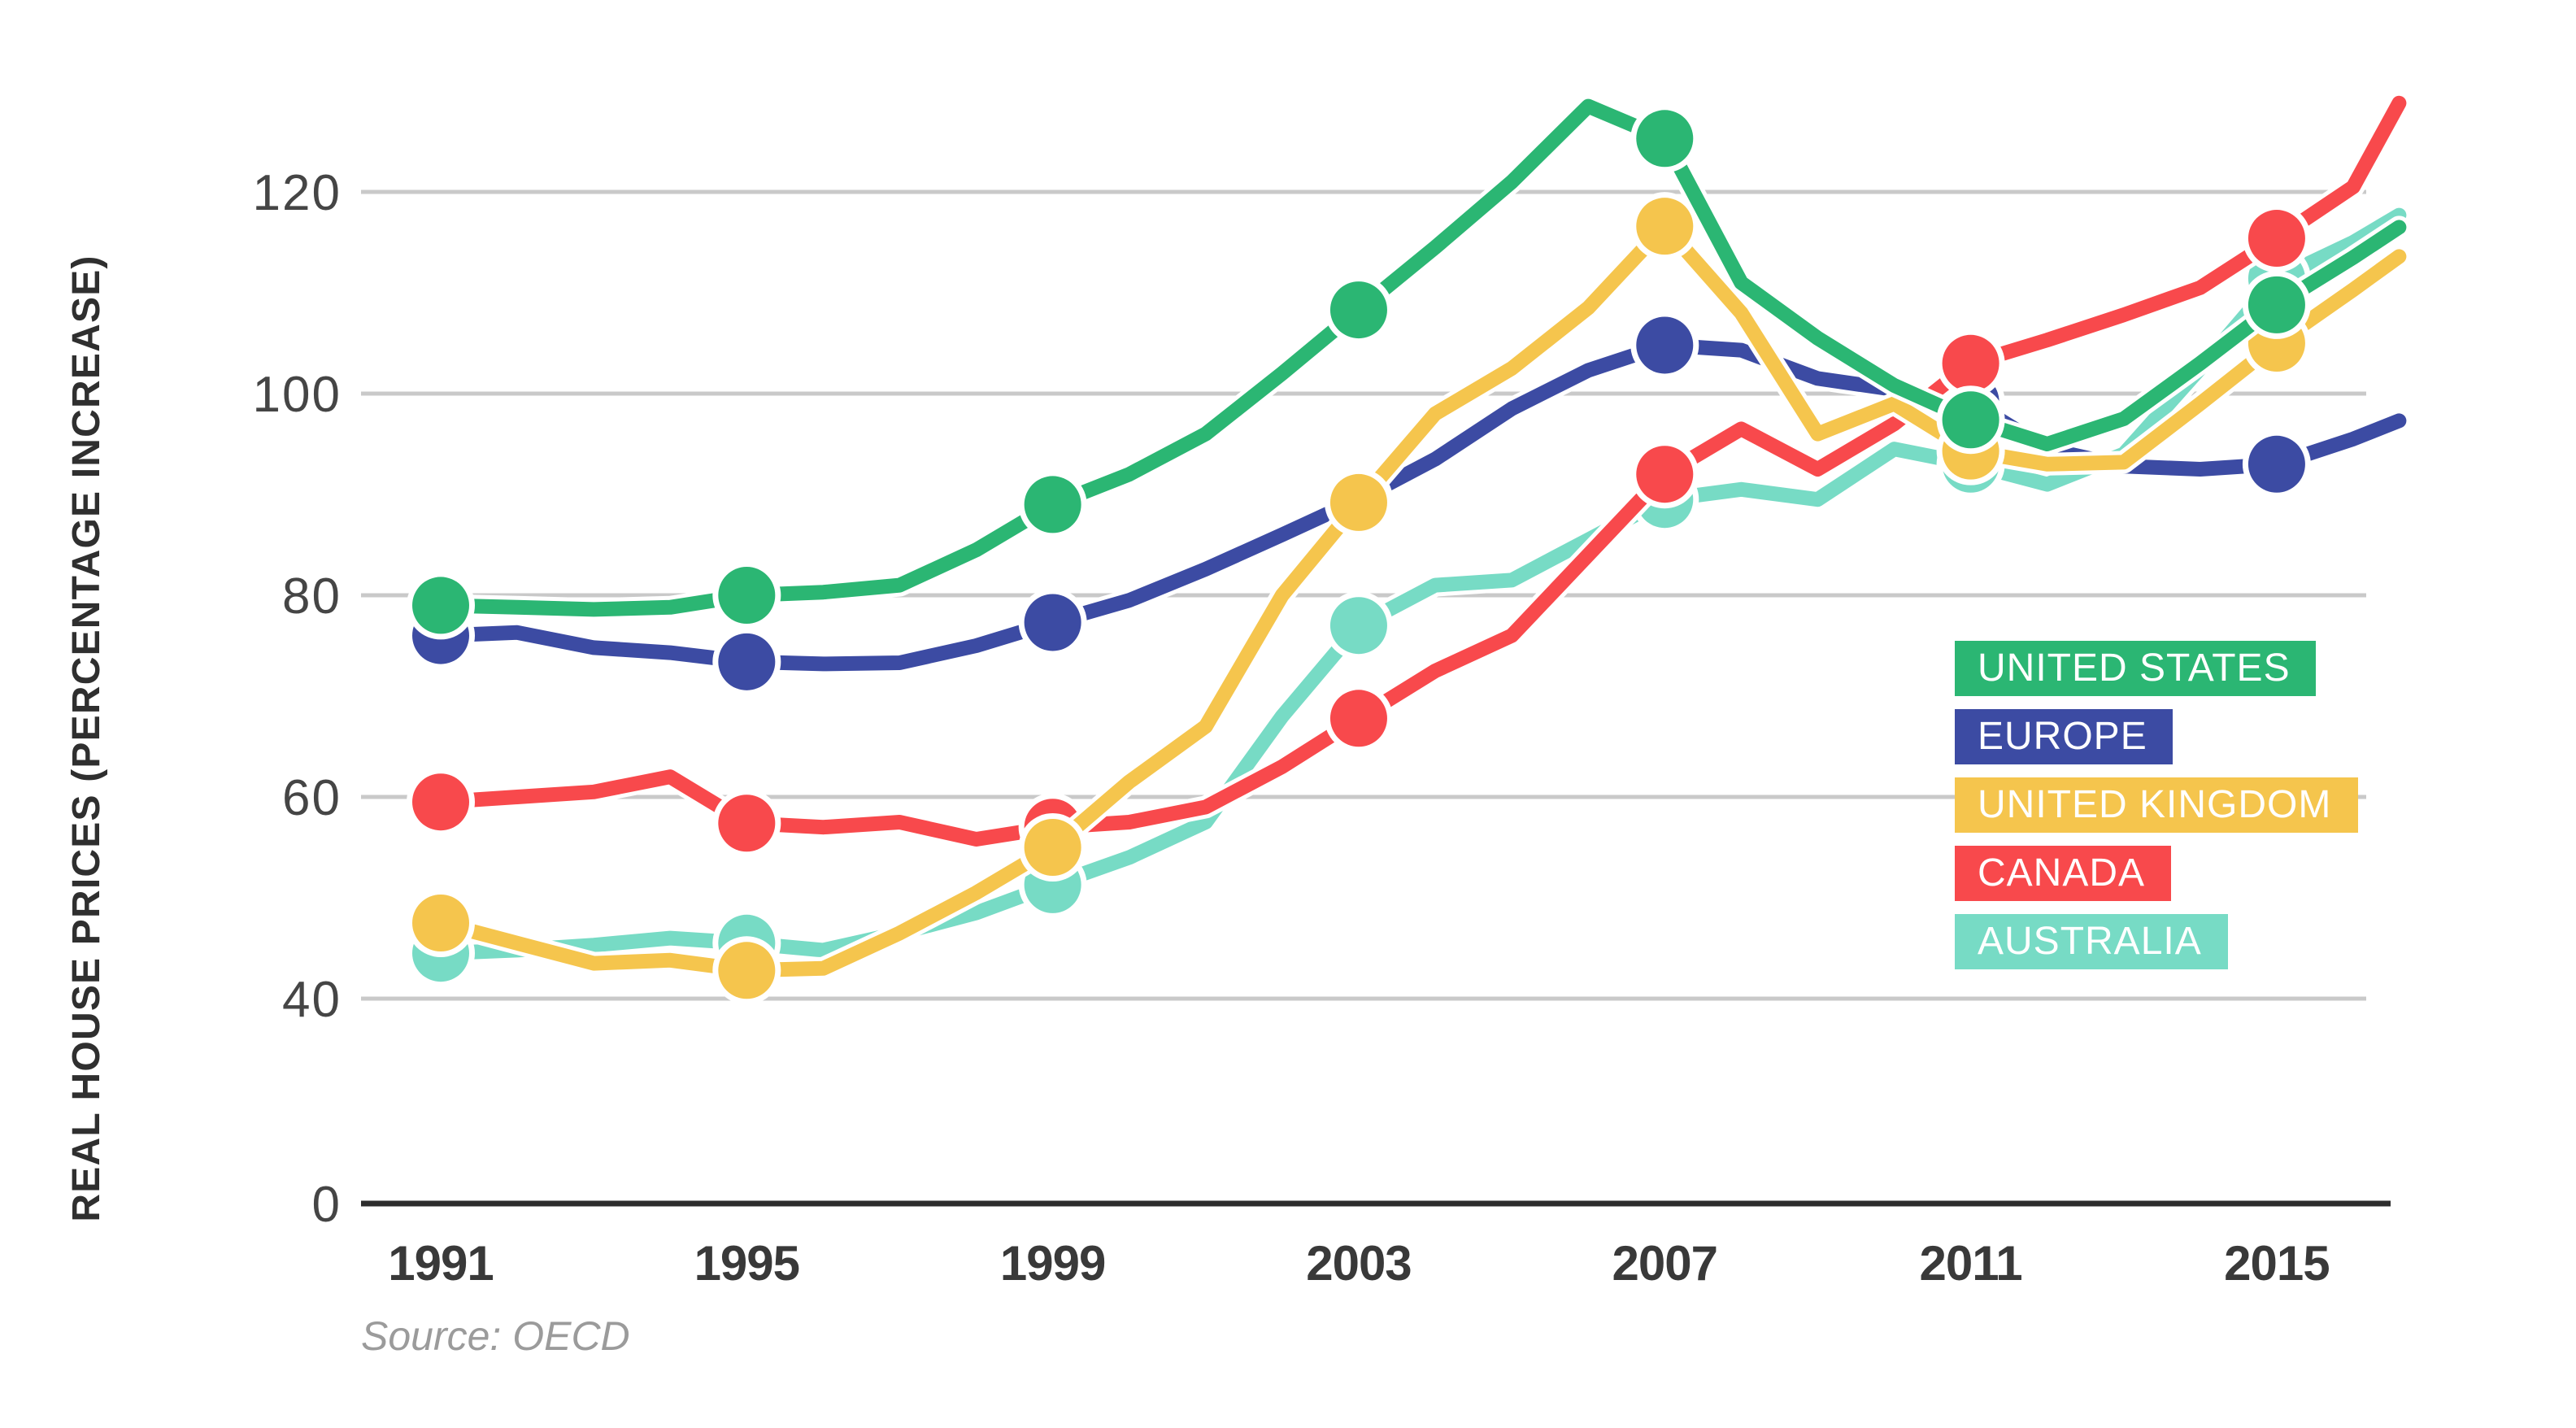  I want to click on y-tick-label-80: 80, so click(312, 596).